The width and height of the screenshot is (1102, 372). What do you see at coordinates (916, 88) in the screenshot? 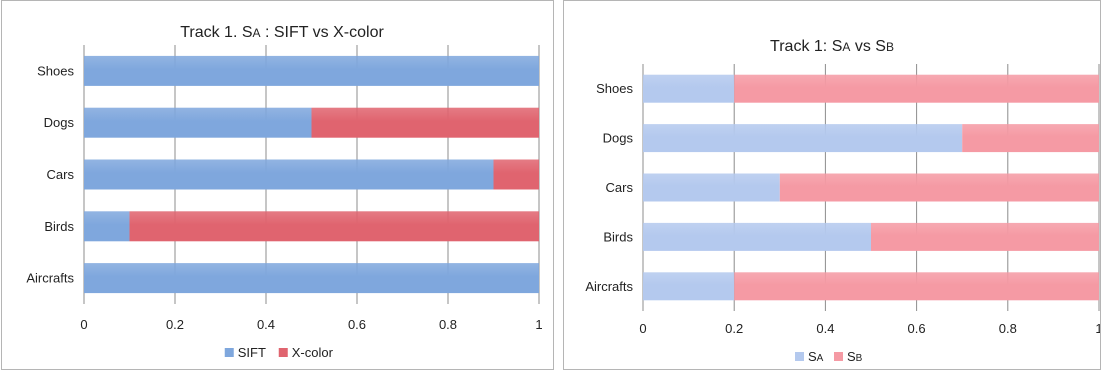
I see `bar-sb-shoes` at bounding box center [916, 88].